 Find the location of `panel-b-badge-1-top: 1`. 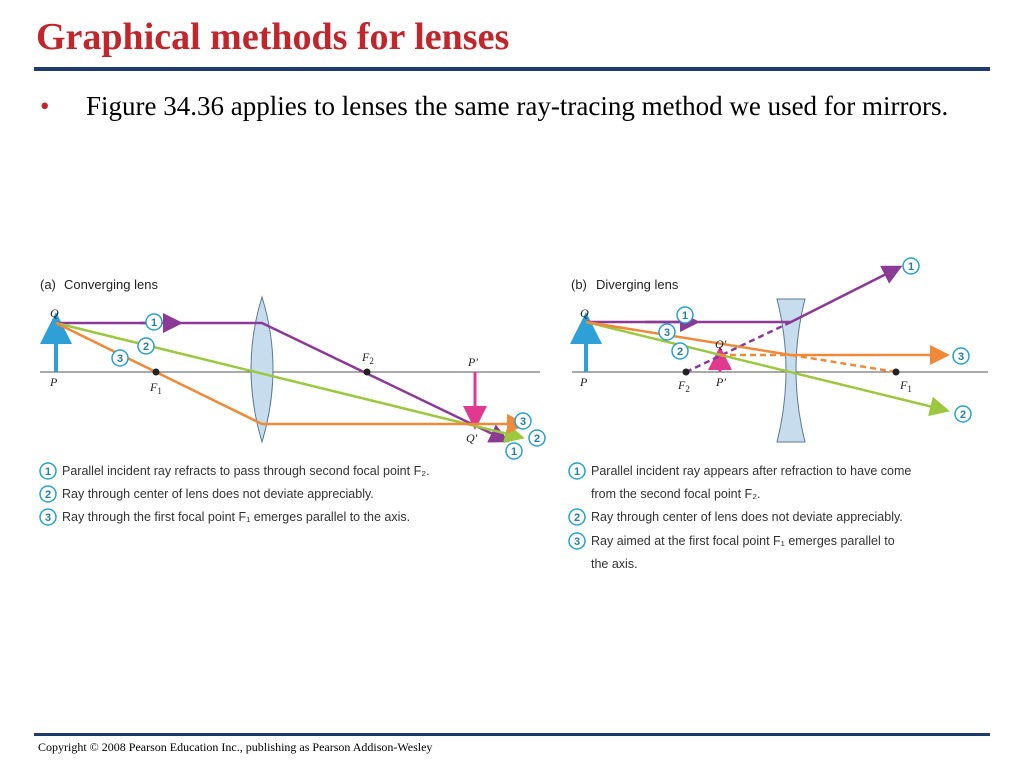

panel-b-badge-1-top: 1 is located at coordinates (685, 315).